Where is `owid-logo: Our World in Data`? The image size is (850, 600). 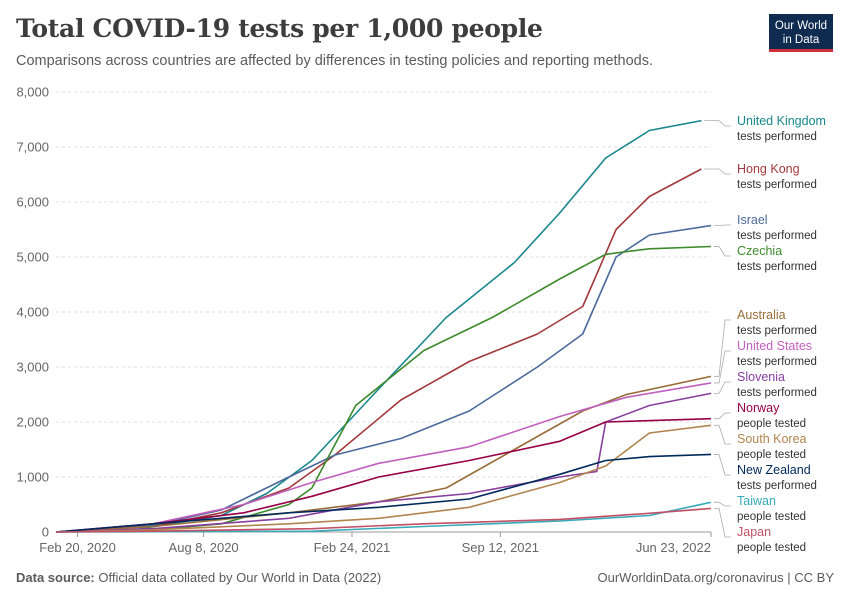
owid-logo: Our World in Data is located at coordinates (801, 33).